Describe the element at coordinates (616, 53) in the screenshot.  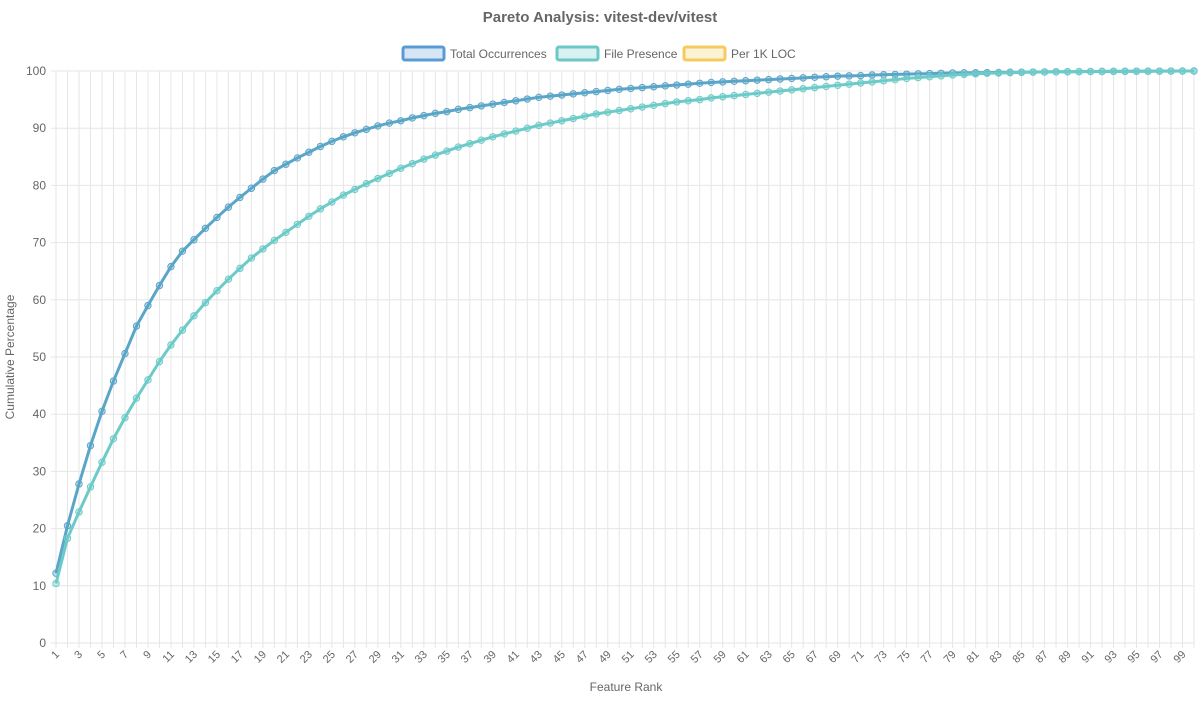
I see `legend-item-file-presence: File Presence` at that location.